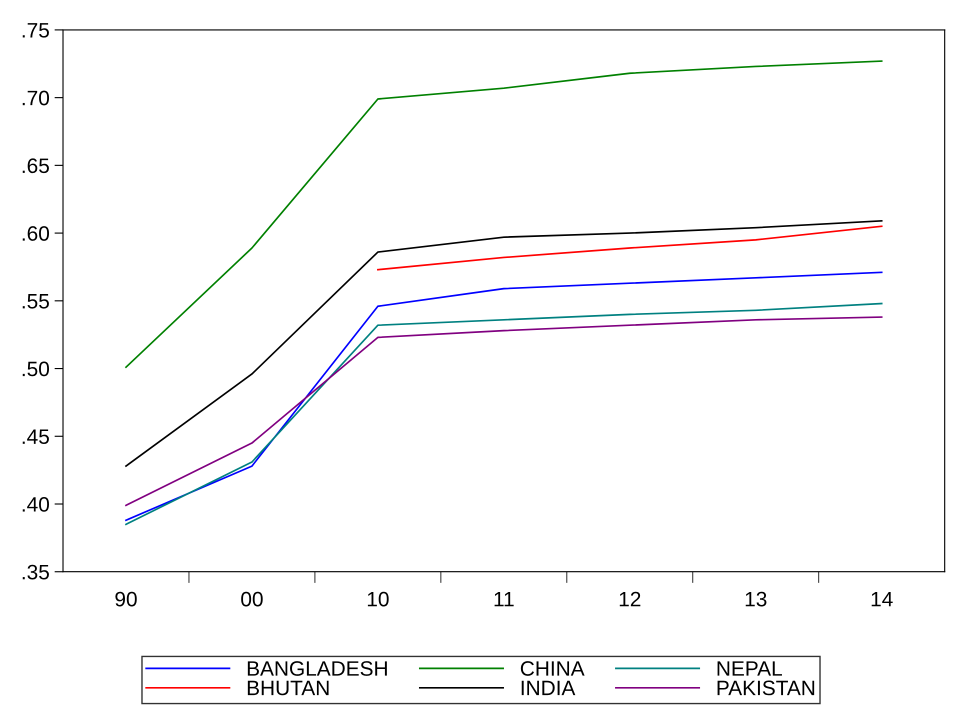  Describe the element at coordinates (504, 599) in the screenshot. I see `x-tick-label: 11` at that location.